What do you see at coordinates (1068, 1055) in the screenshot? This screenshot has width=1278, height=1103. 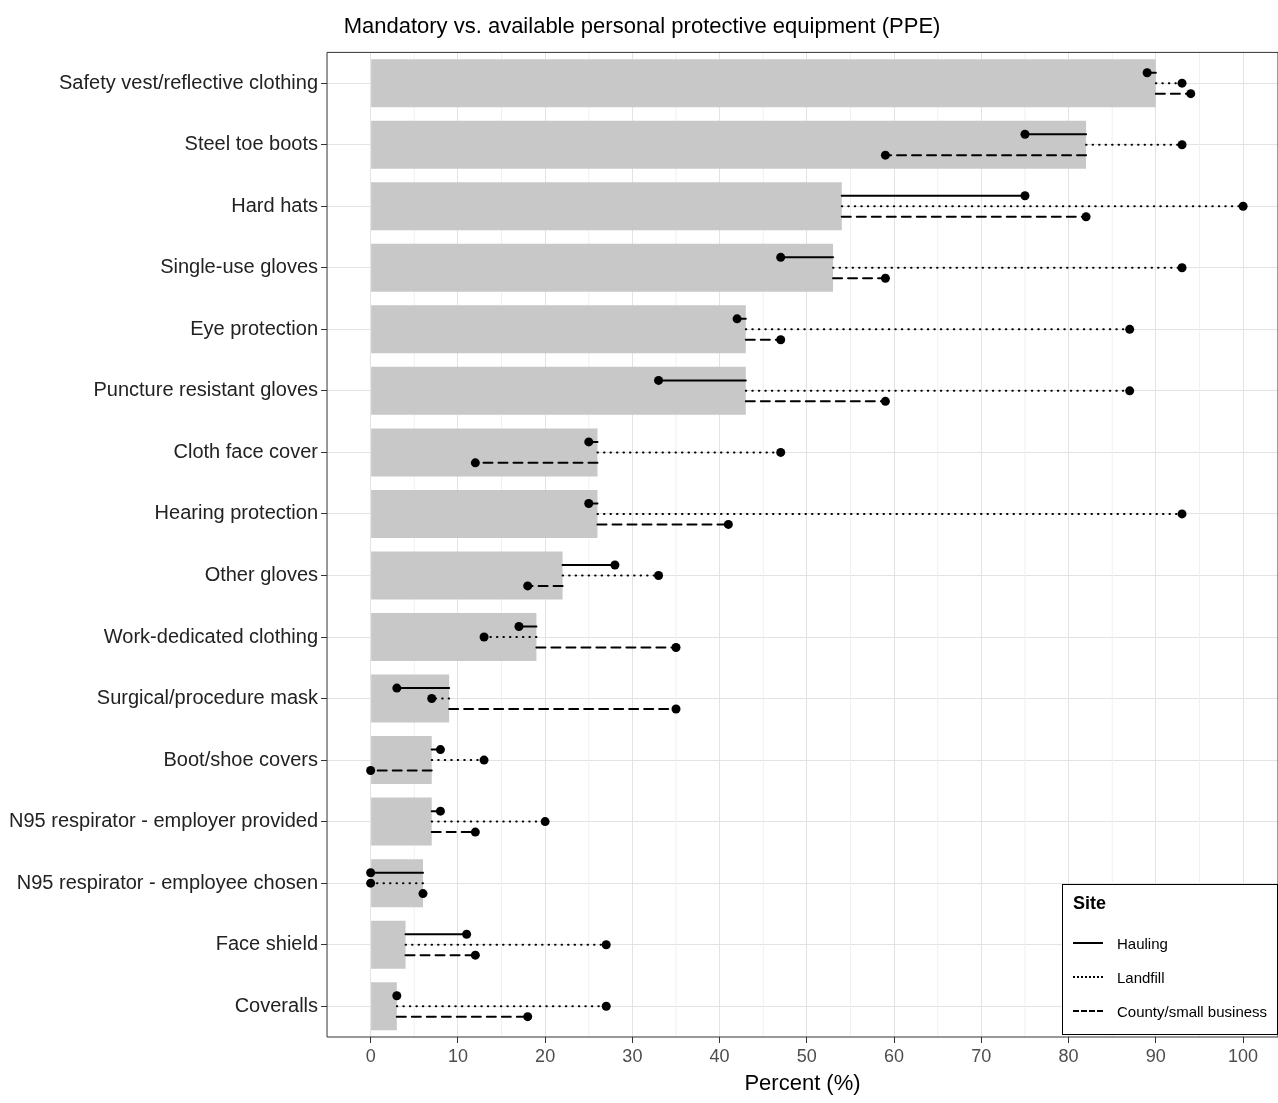 I see `x-tick-label: 80` at bounding box center [1068, 1055].